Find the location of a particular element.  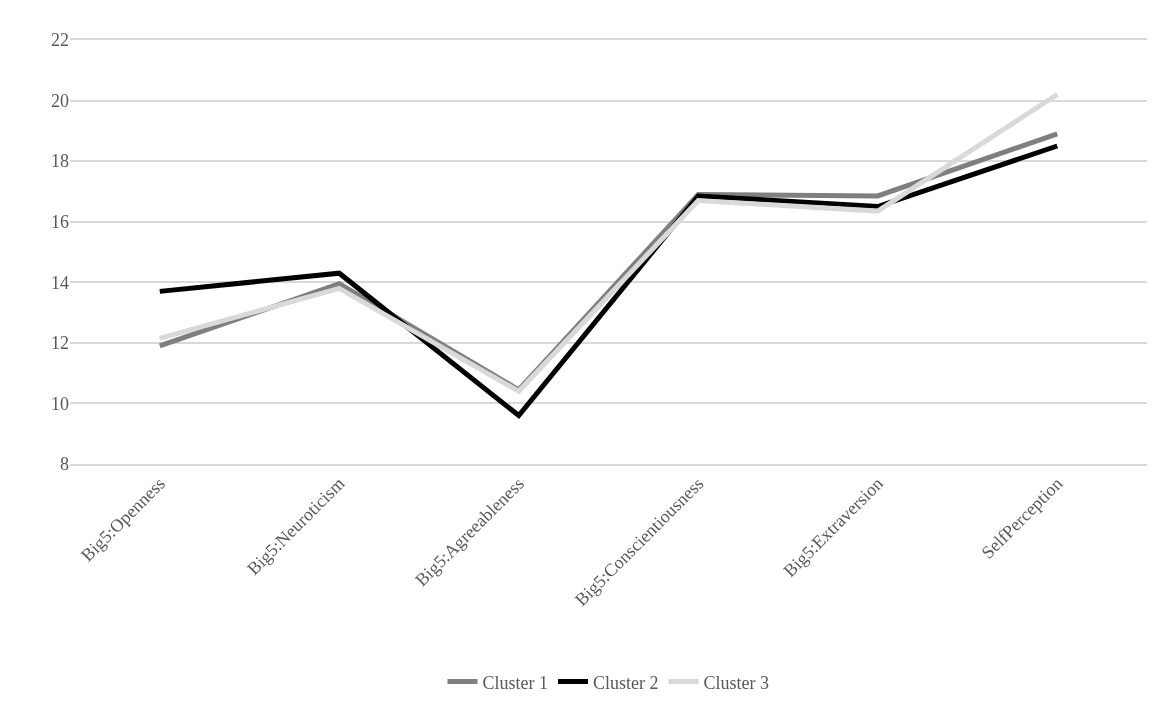

y-tick-label: 18 is located at coordinates (60, 161).